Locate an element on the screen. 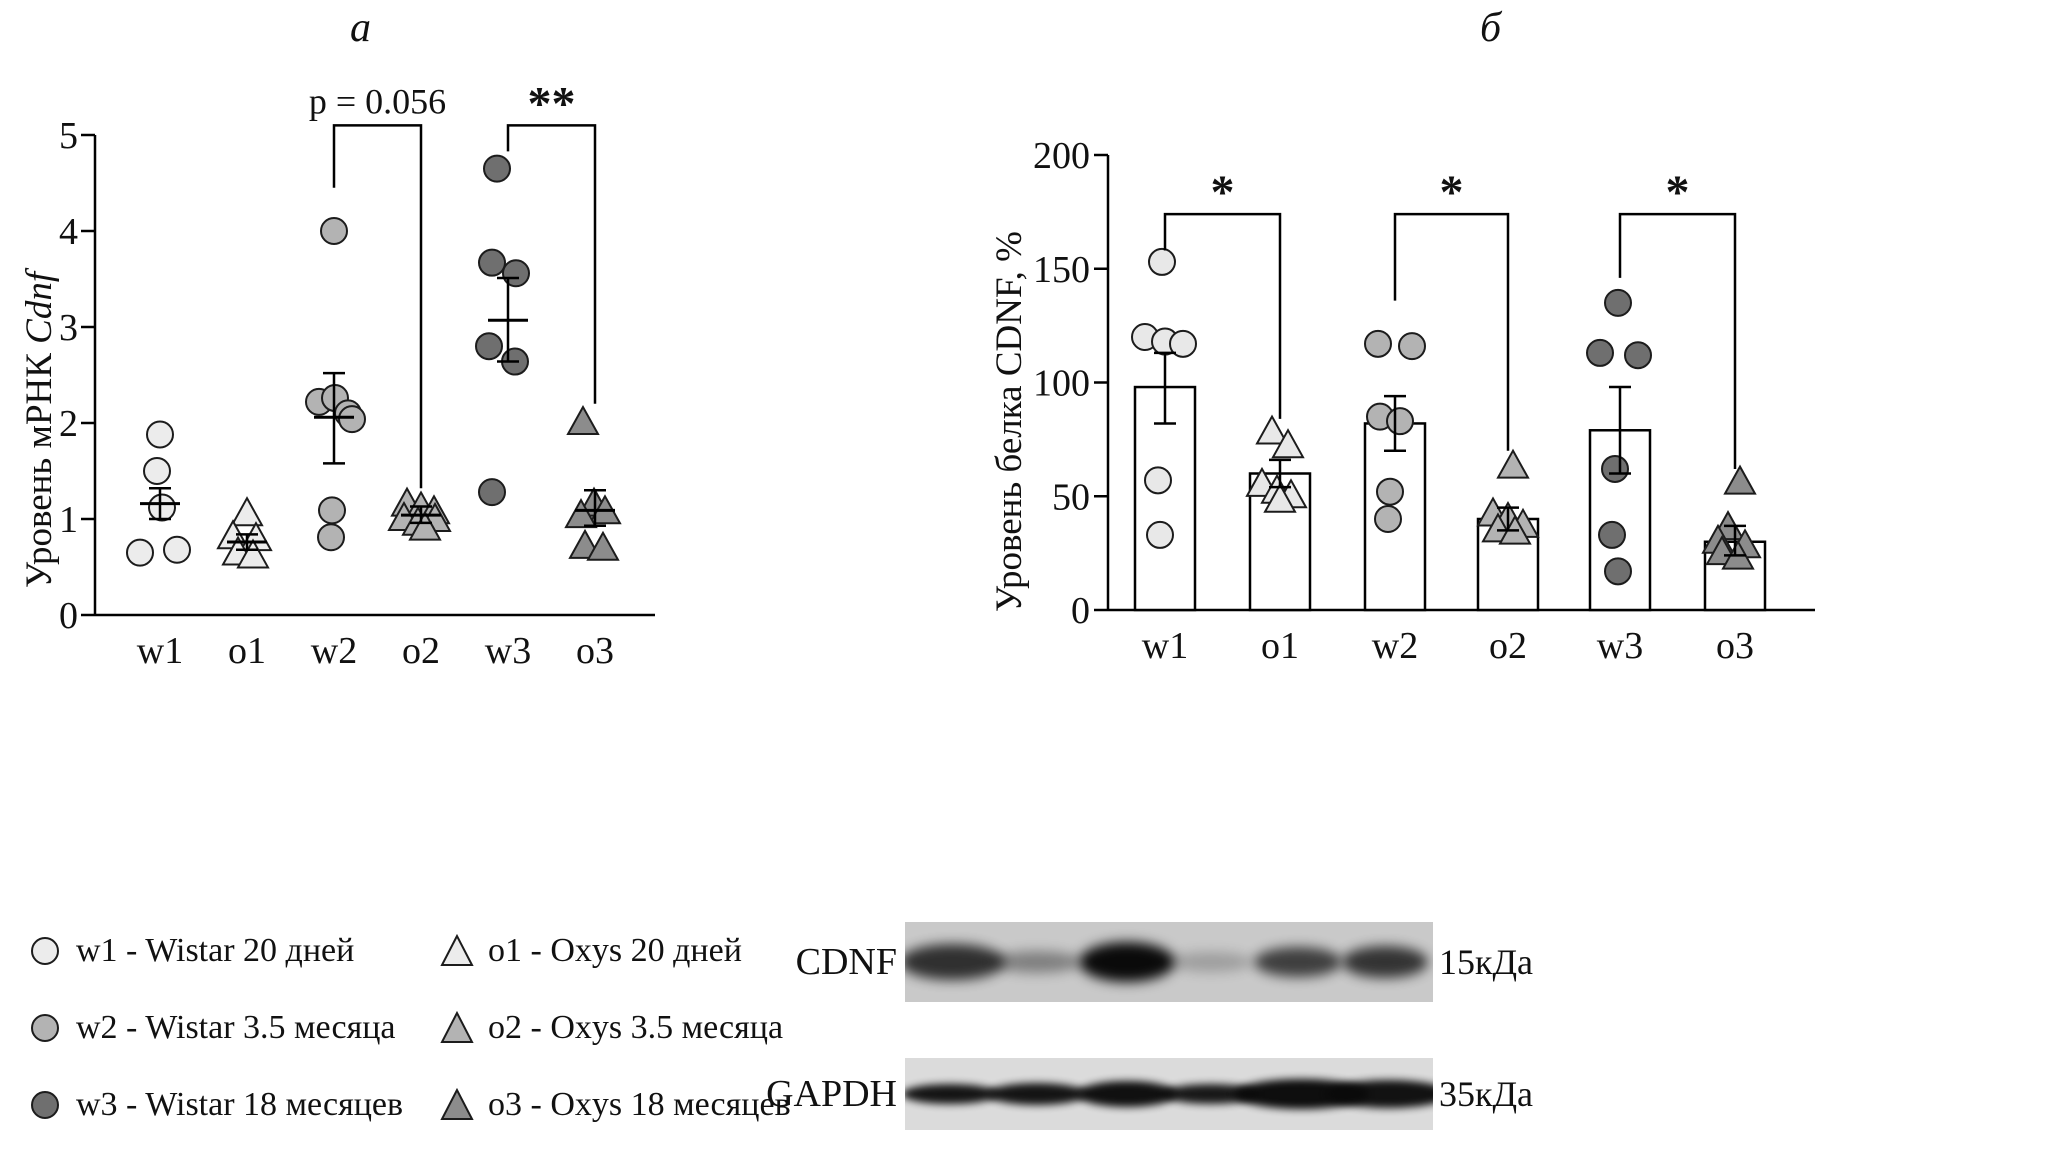 This screenshot has width=2061, height=1163. legend-item: w3 - Wistar 18 месяцев is located at coordinates (234, 1105).